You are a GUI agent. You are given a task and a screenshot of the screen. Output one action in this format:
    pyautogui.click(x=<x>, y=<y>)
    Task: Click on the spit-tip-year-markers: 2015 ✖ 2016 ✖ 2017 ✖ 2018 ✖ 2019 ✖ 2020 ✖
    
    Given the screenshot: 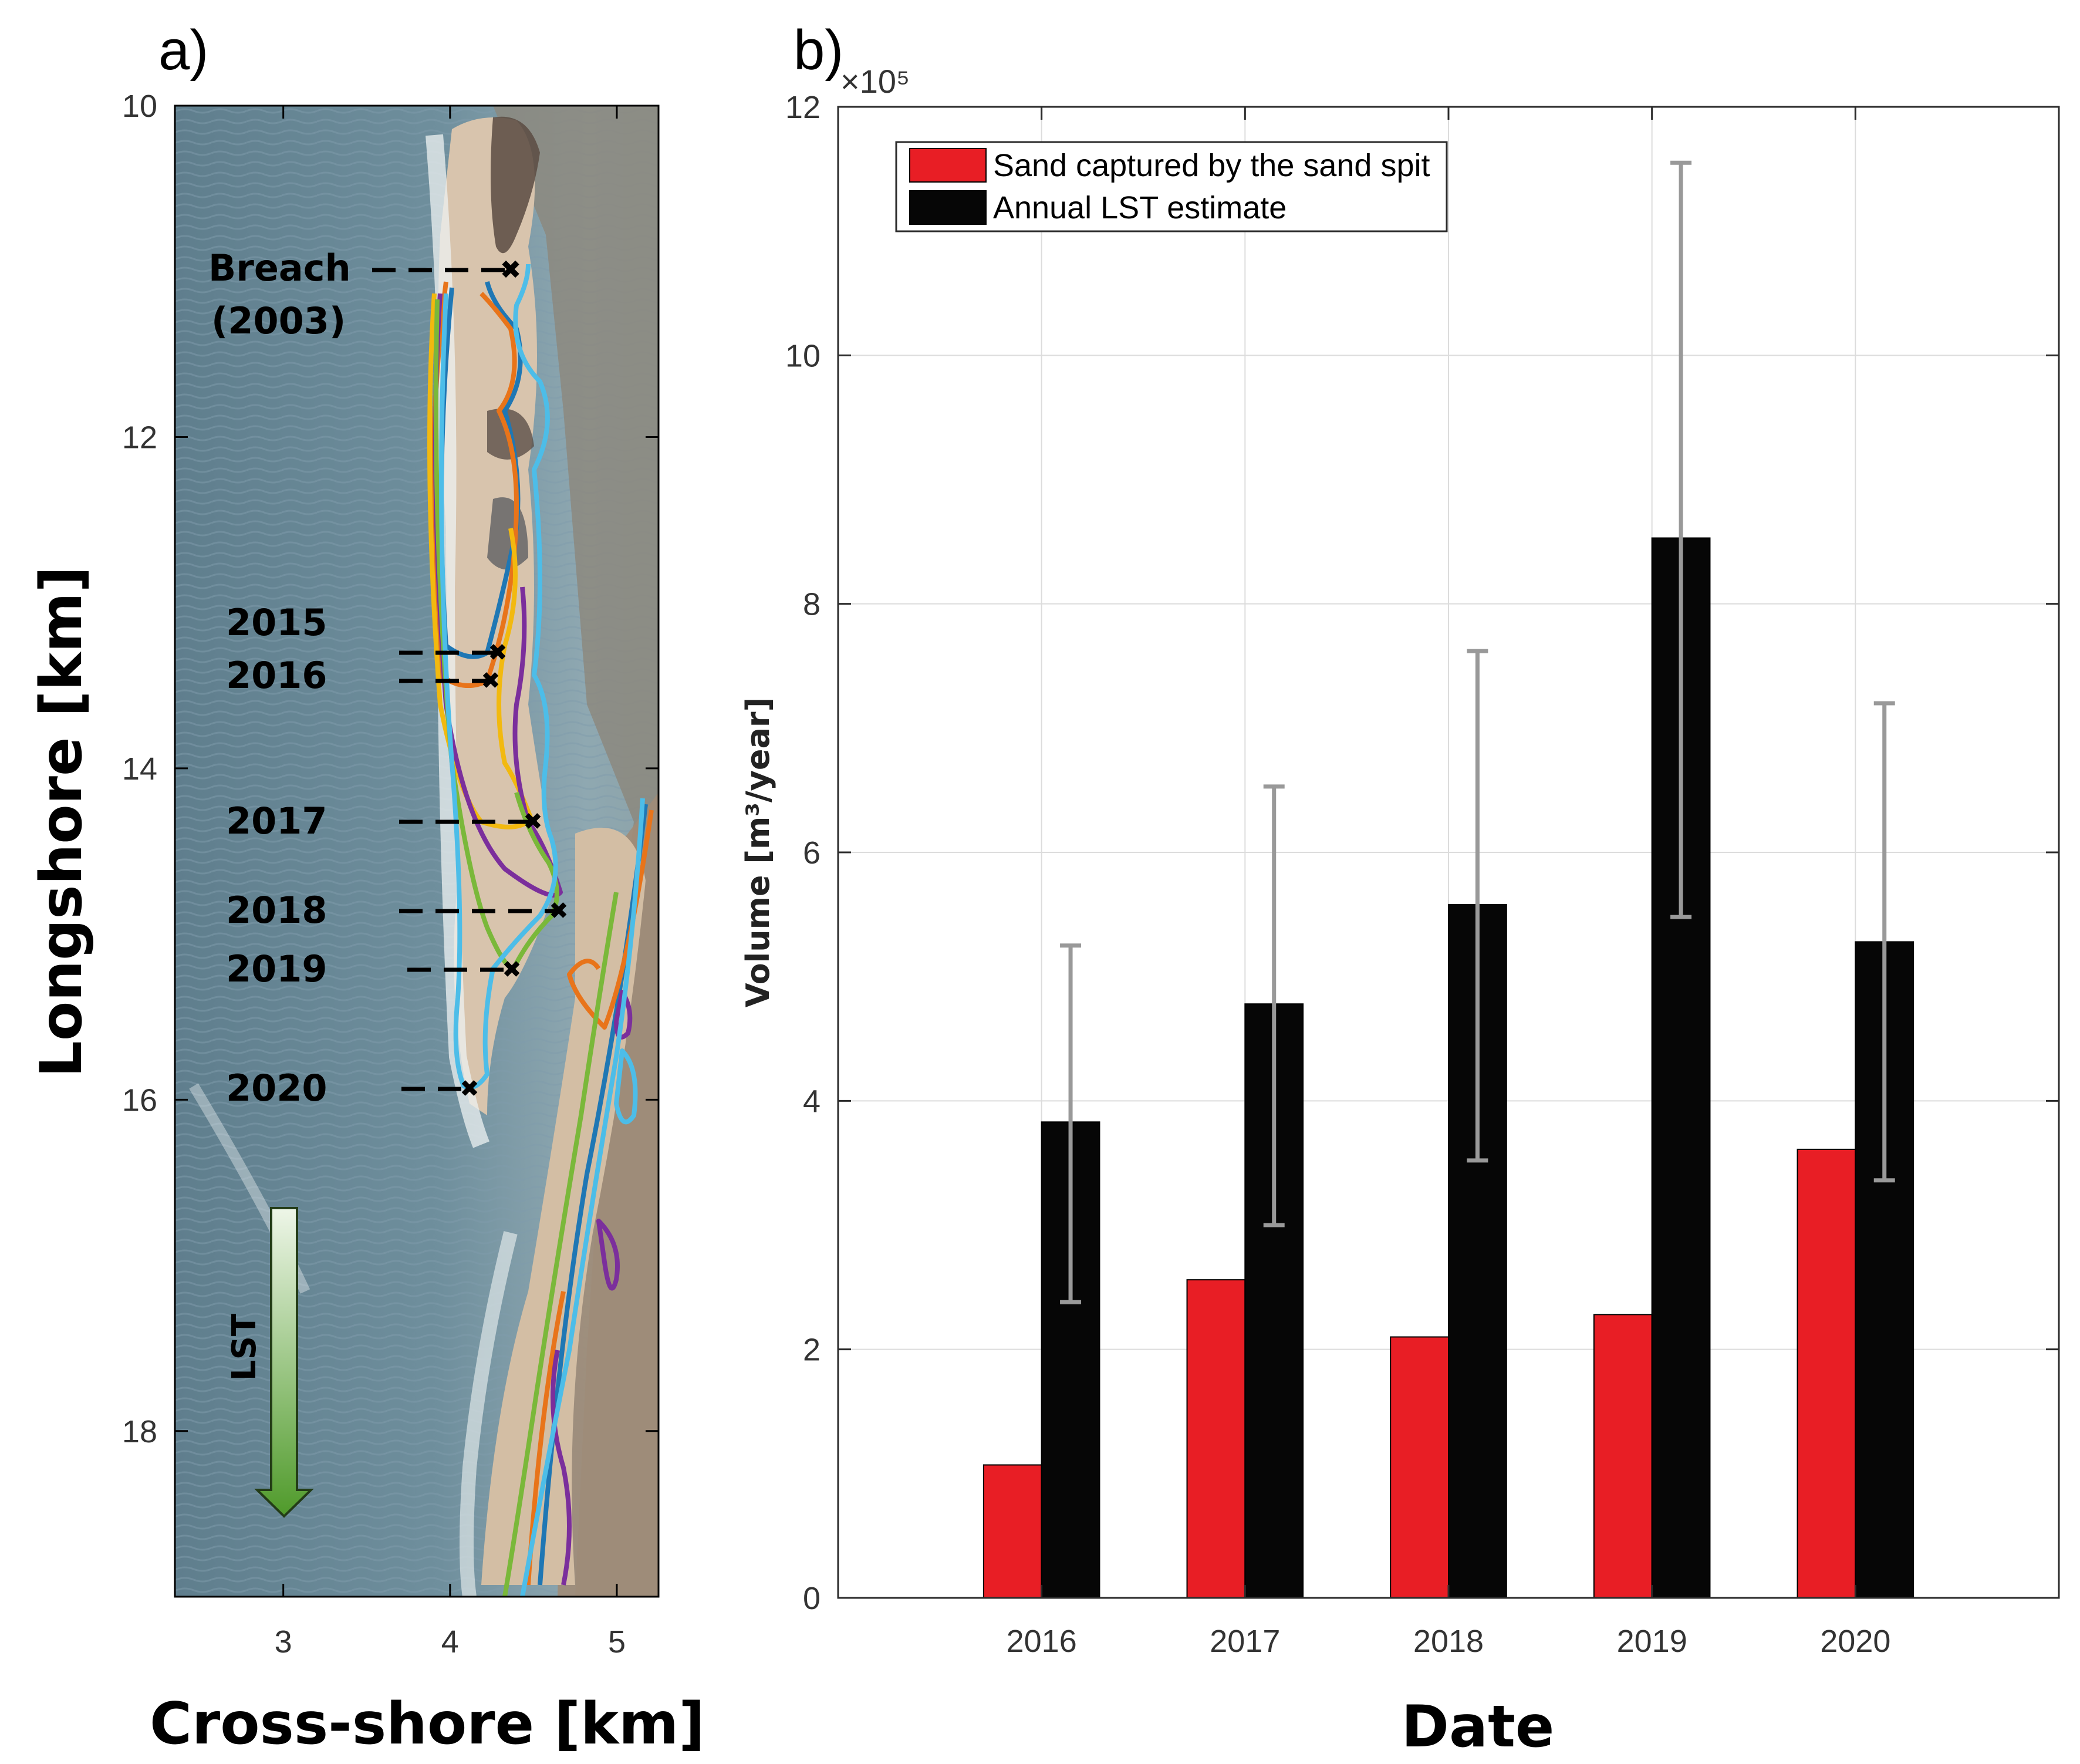 What is the action you would take?
    pyautogui.click(x=397, y=855)
    